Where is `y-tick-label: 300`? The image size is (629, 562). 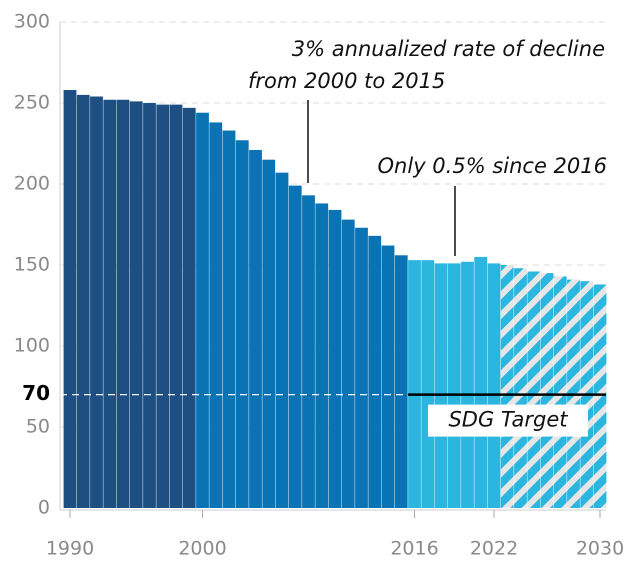
y-tick-label: 300 is located at coordinates (32, 22).